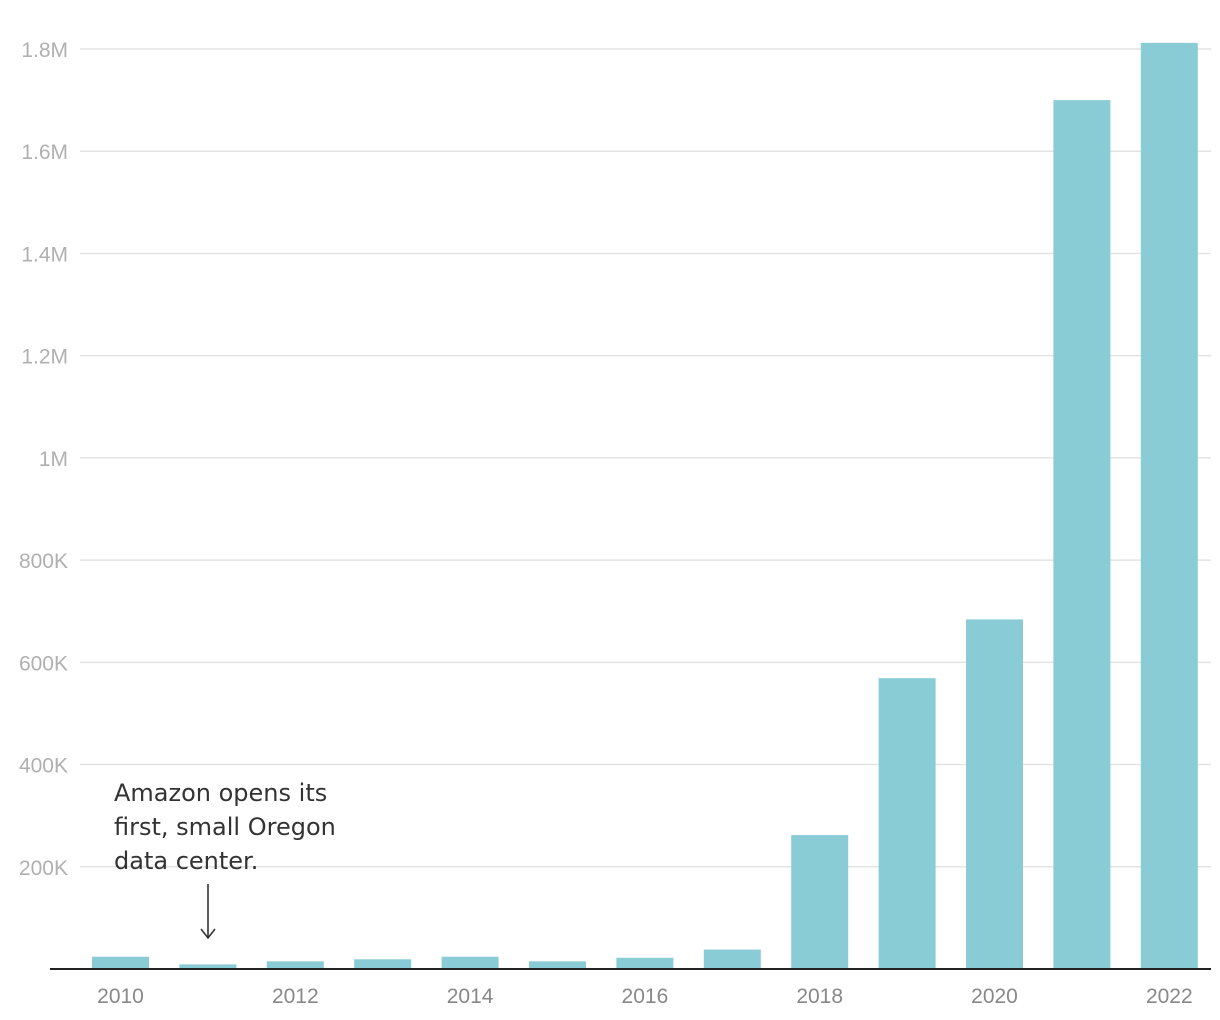 The image size is (1220, 1020). I want to click on annotation-line-2: first, small Oregon, so click(225, 827).